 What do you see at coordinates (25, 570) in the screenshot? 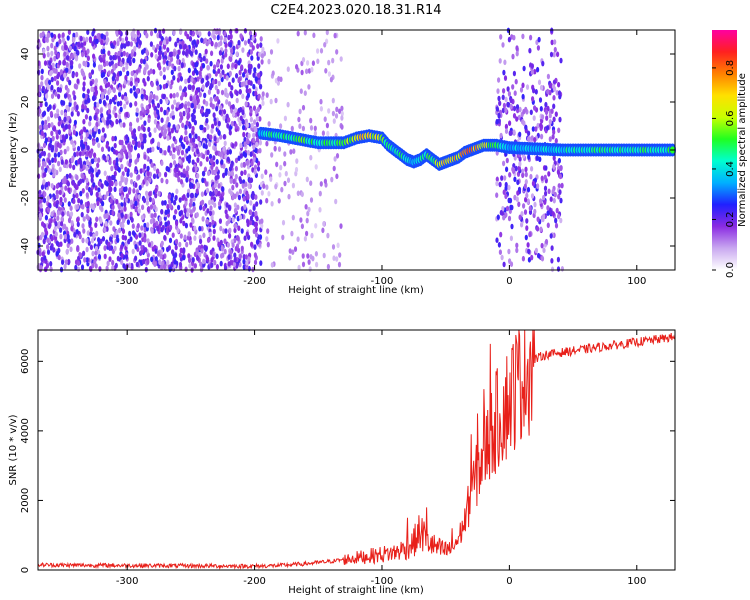
I see `y-tick-label: 0` at bounding box center [25, 570].